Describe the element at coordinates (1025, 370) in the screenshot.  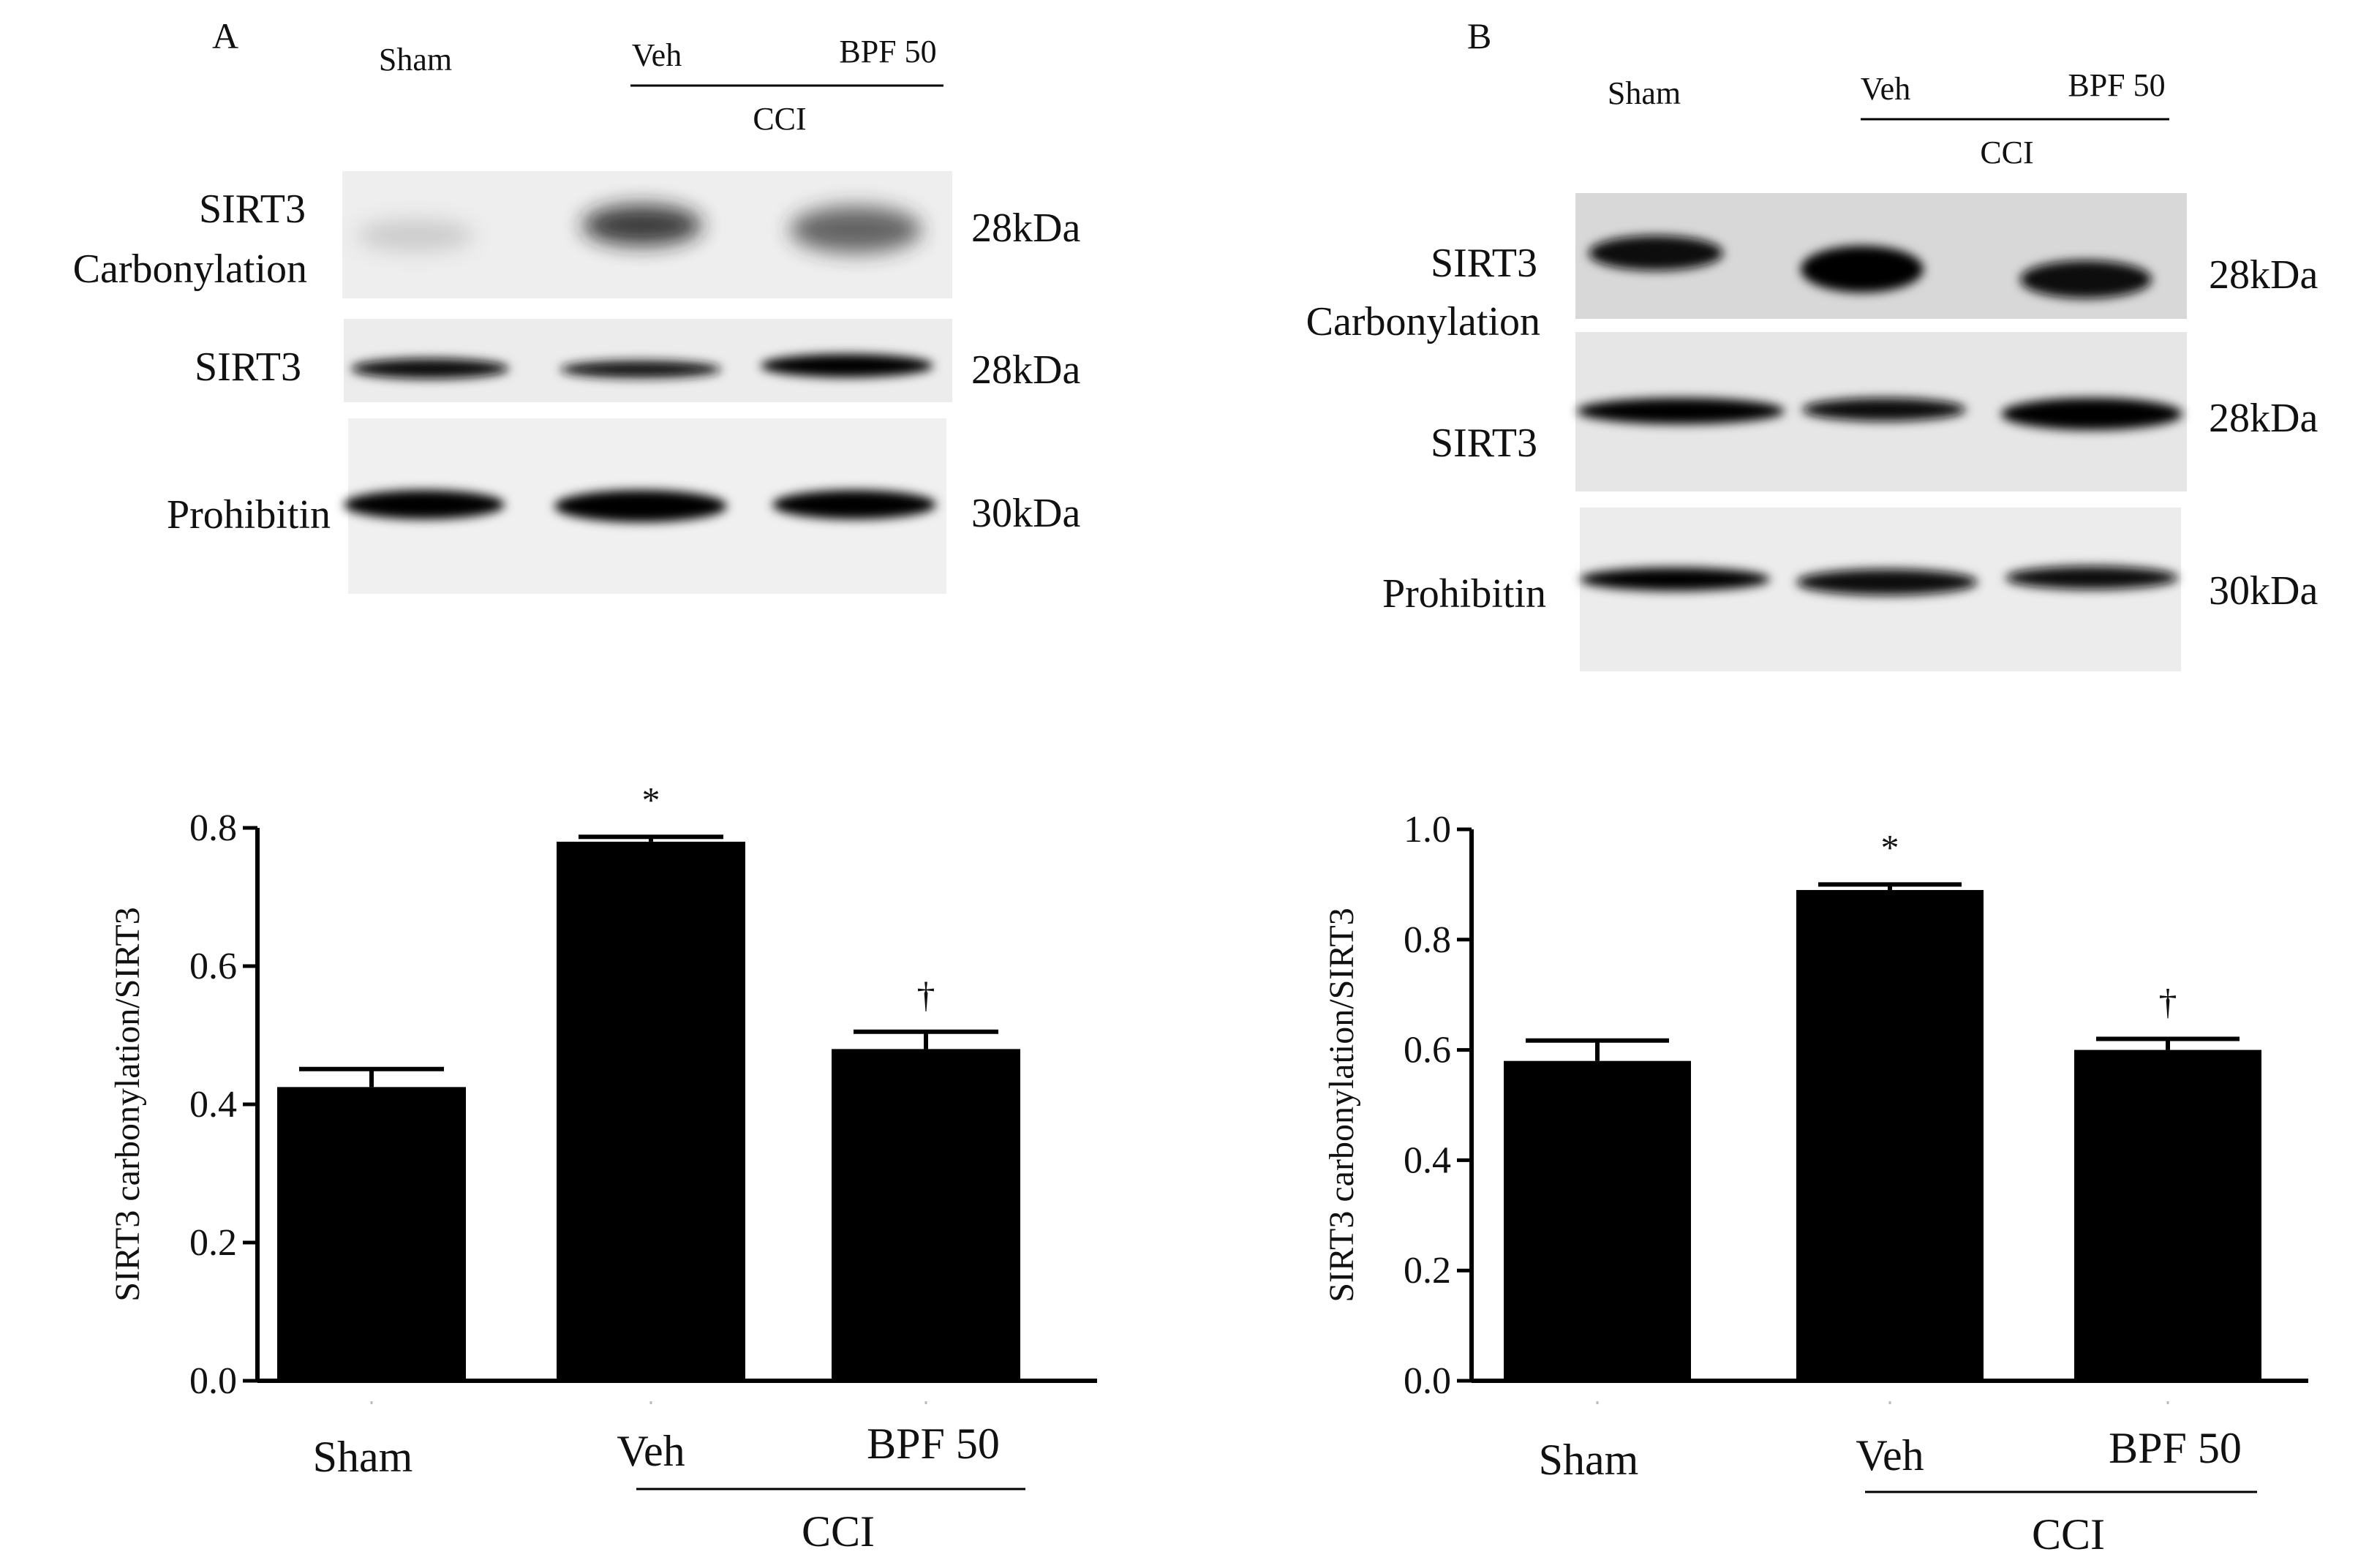
I see `panel-a-row2-kda: 28kDa` at that location.